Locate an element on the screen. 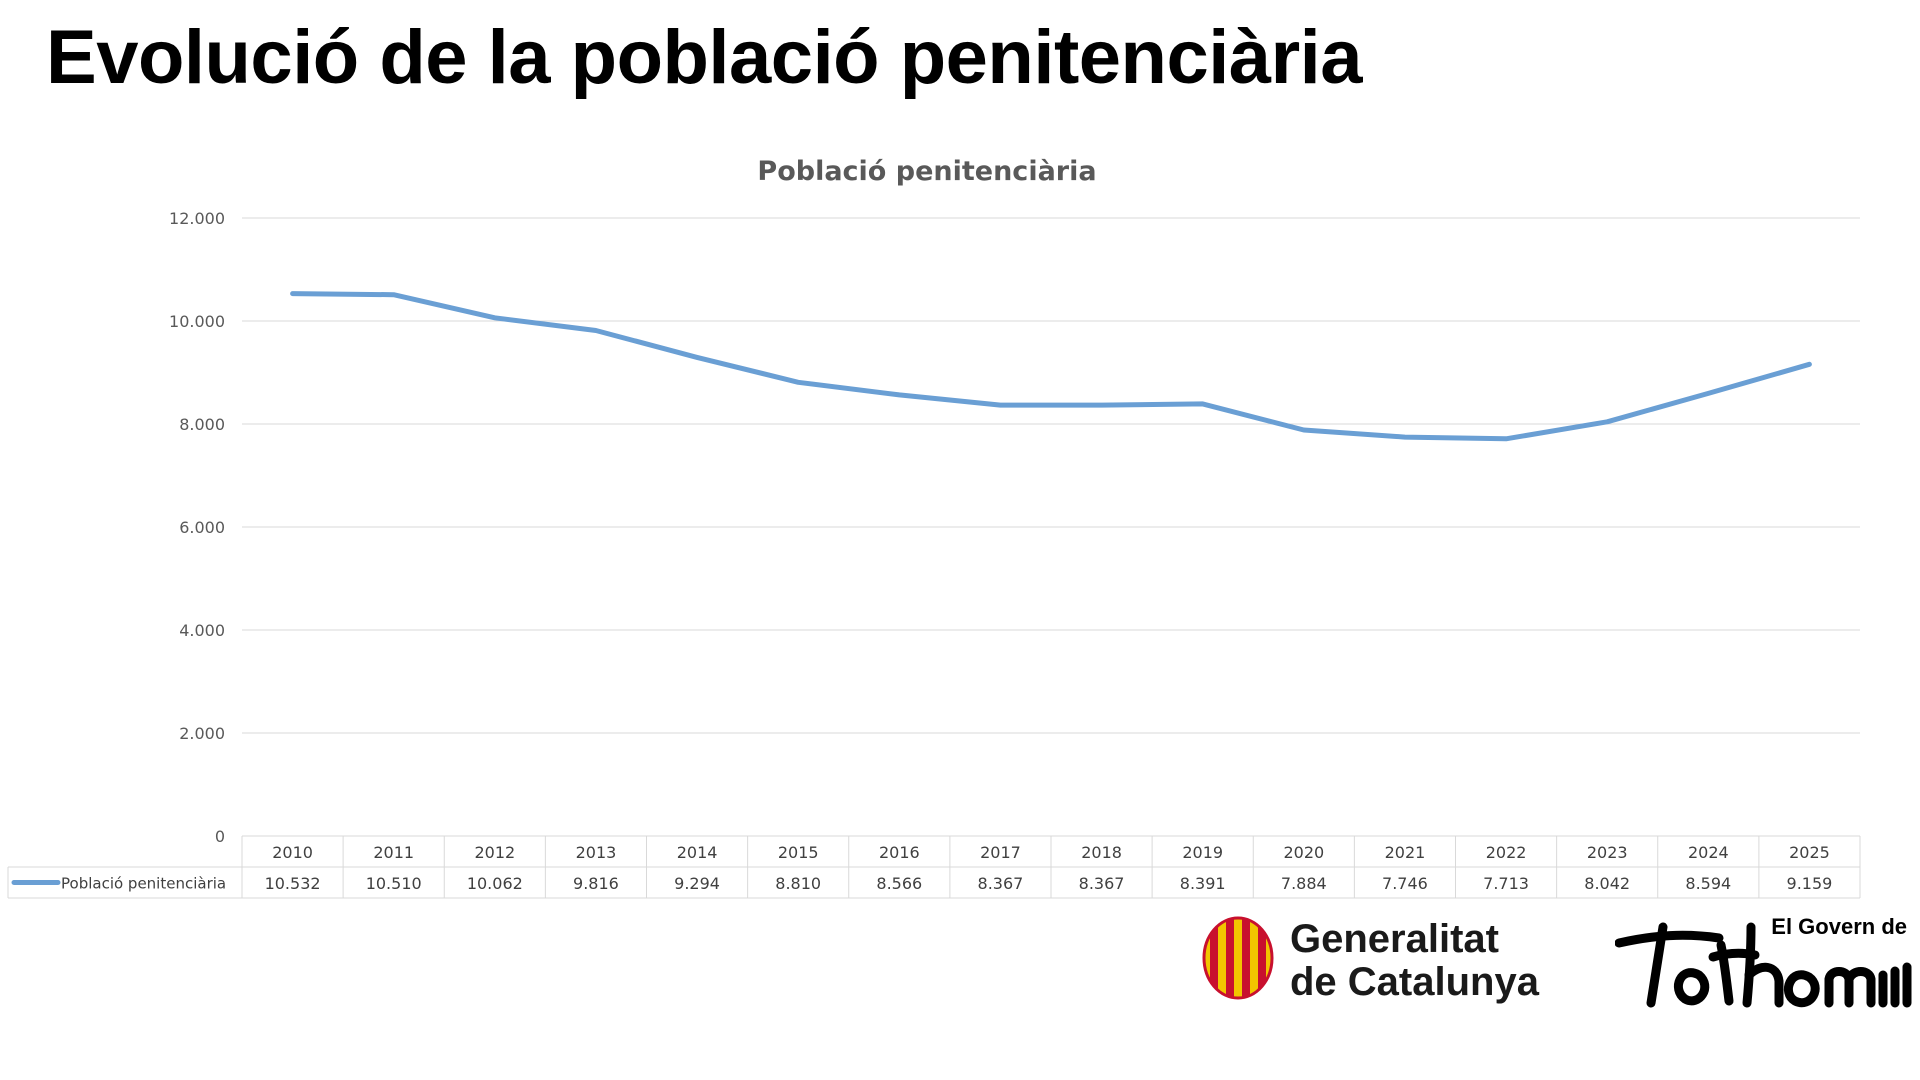 The height and width of the screenshot is (1080, 1920). x-tick-label: 2010 is located at coordinates (292, 852).